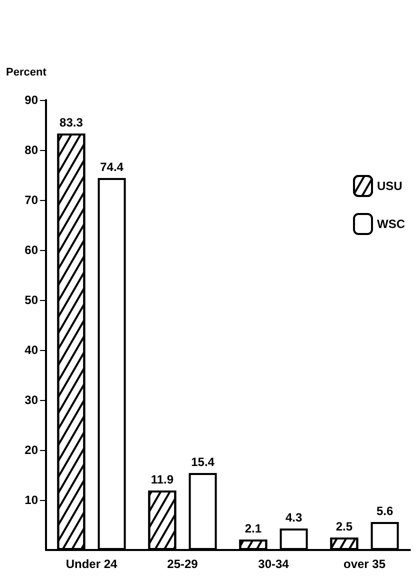  What do you see at coordinates (162, 479) in the screenshot?
I see `data-label: 11.9` at bounding box center [162, 479].